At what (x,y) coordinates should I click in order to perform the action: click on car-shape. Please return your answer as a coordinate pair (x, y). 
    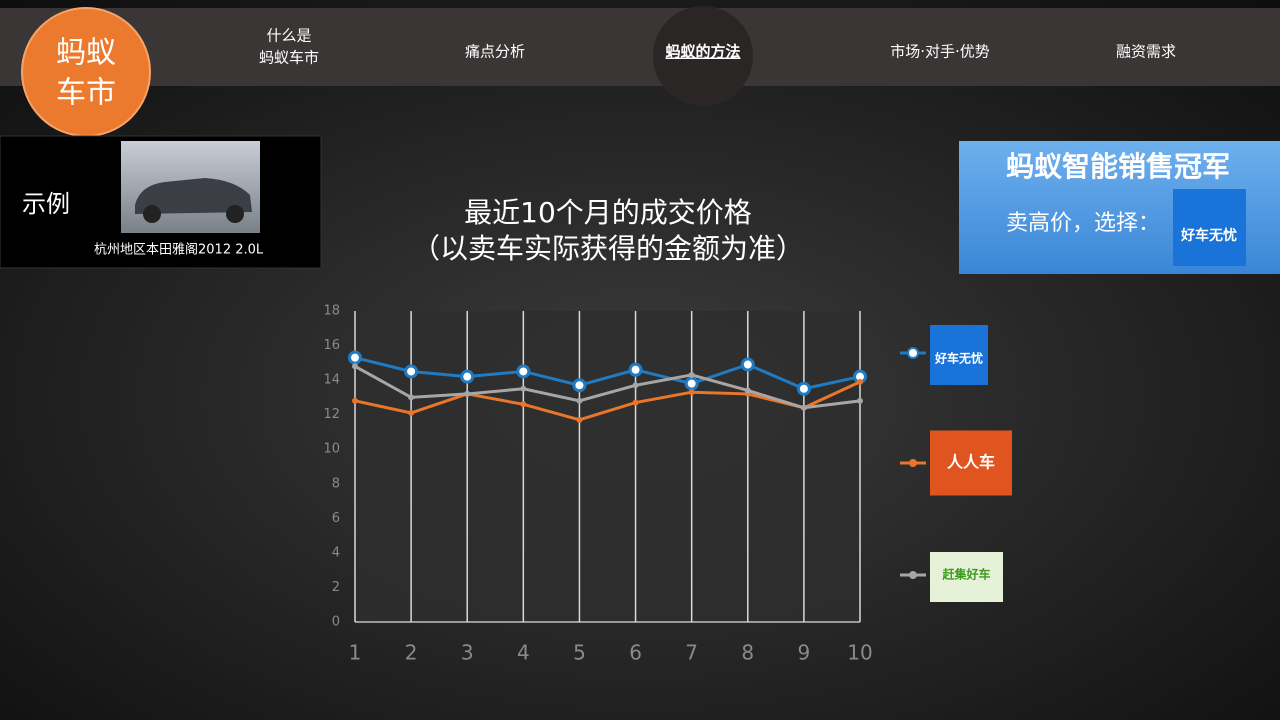
    Looking at the image, I should click on (193, 196).